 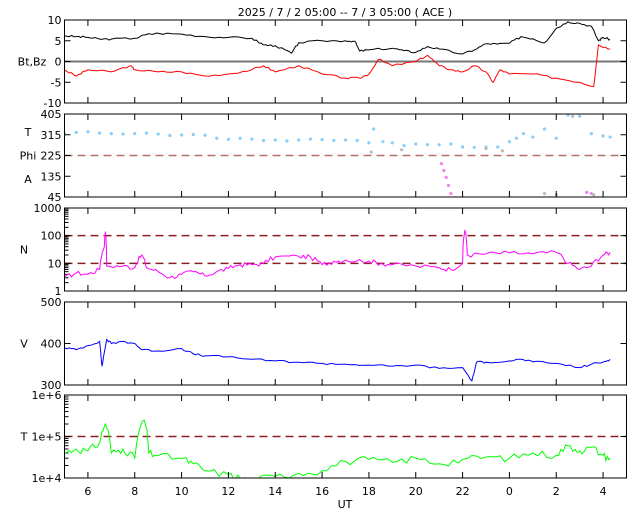 I want to click on panel-frame, so click(x=345, y=343).